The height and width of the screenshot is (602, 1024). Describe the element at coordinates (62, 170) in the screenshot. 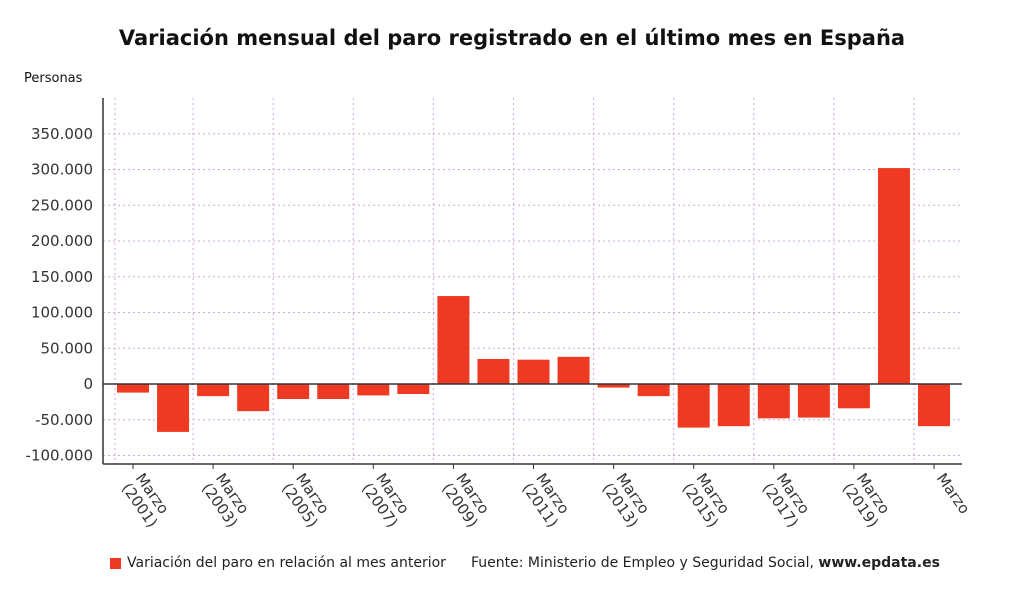

I see `y-tick-label: 300.000` at that location.